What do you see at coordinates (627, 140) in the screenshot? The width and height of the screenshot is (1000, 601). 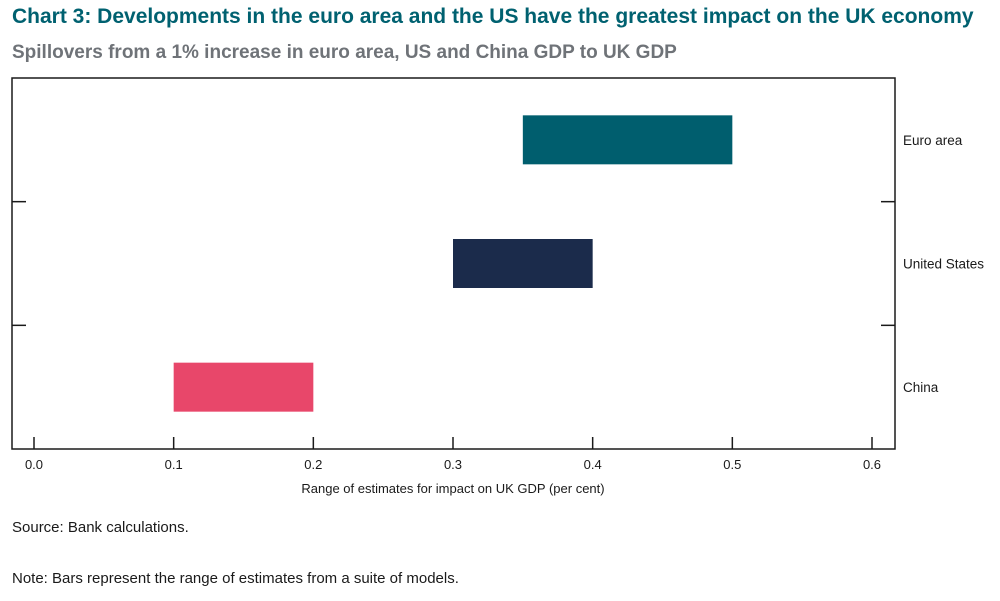 I see `range-bar-euro-area` at bounding box center [627, 140].